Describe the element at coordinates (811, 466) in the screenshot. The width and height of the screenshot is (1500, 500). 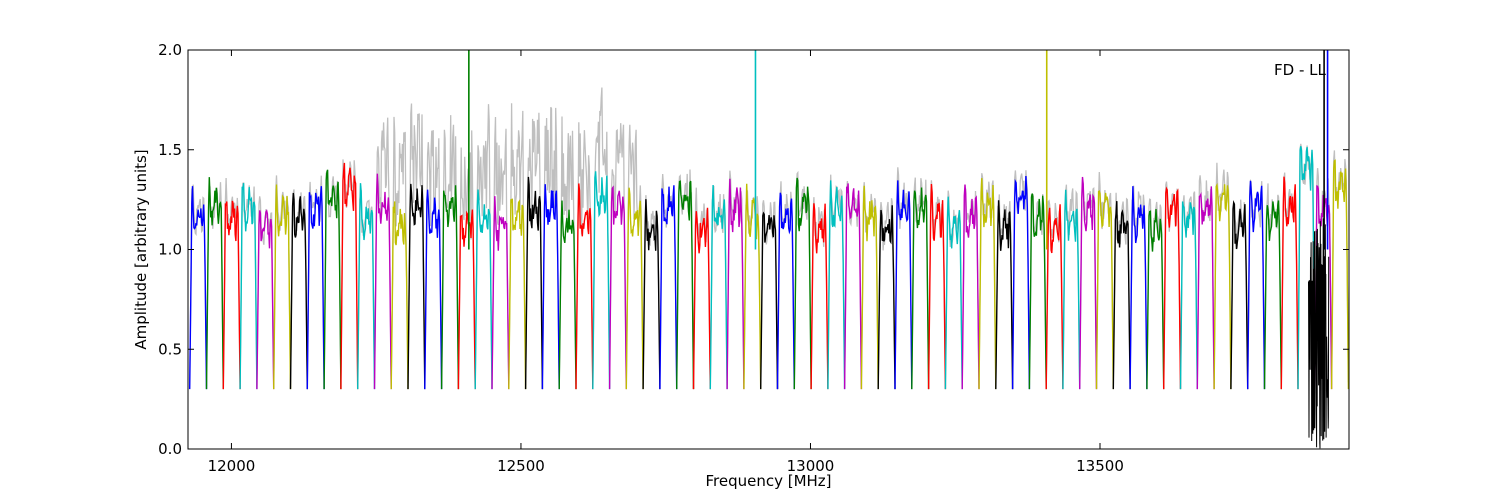
I see `x-tick-label: 13000` at that location.